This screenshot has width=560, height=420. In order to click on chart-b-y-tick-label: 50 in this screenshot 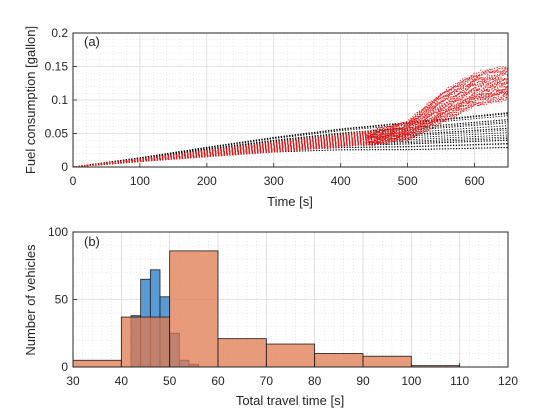, I will do `click(62, 300)`.